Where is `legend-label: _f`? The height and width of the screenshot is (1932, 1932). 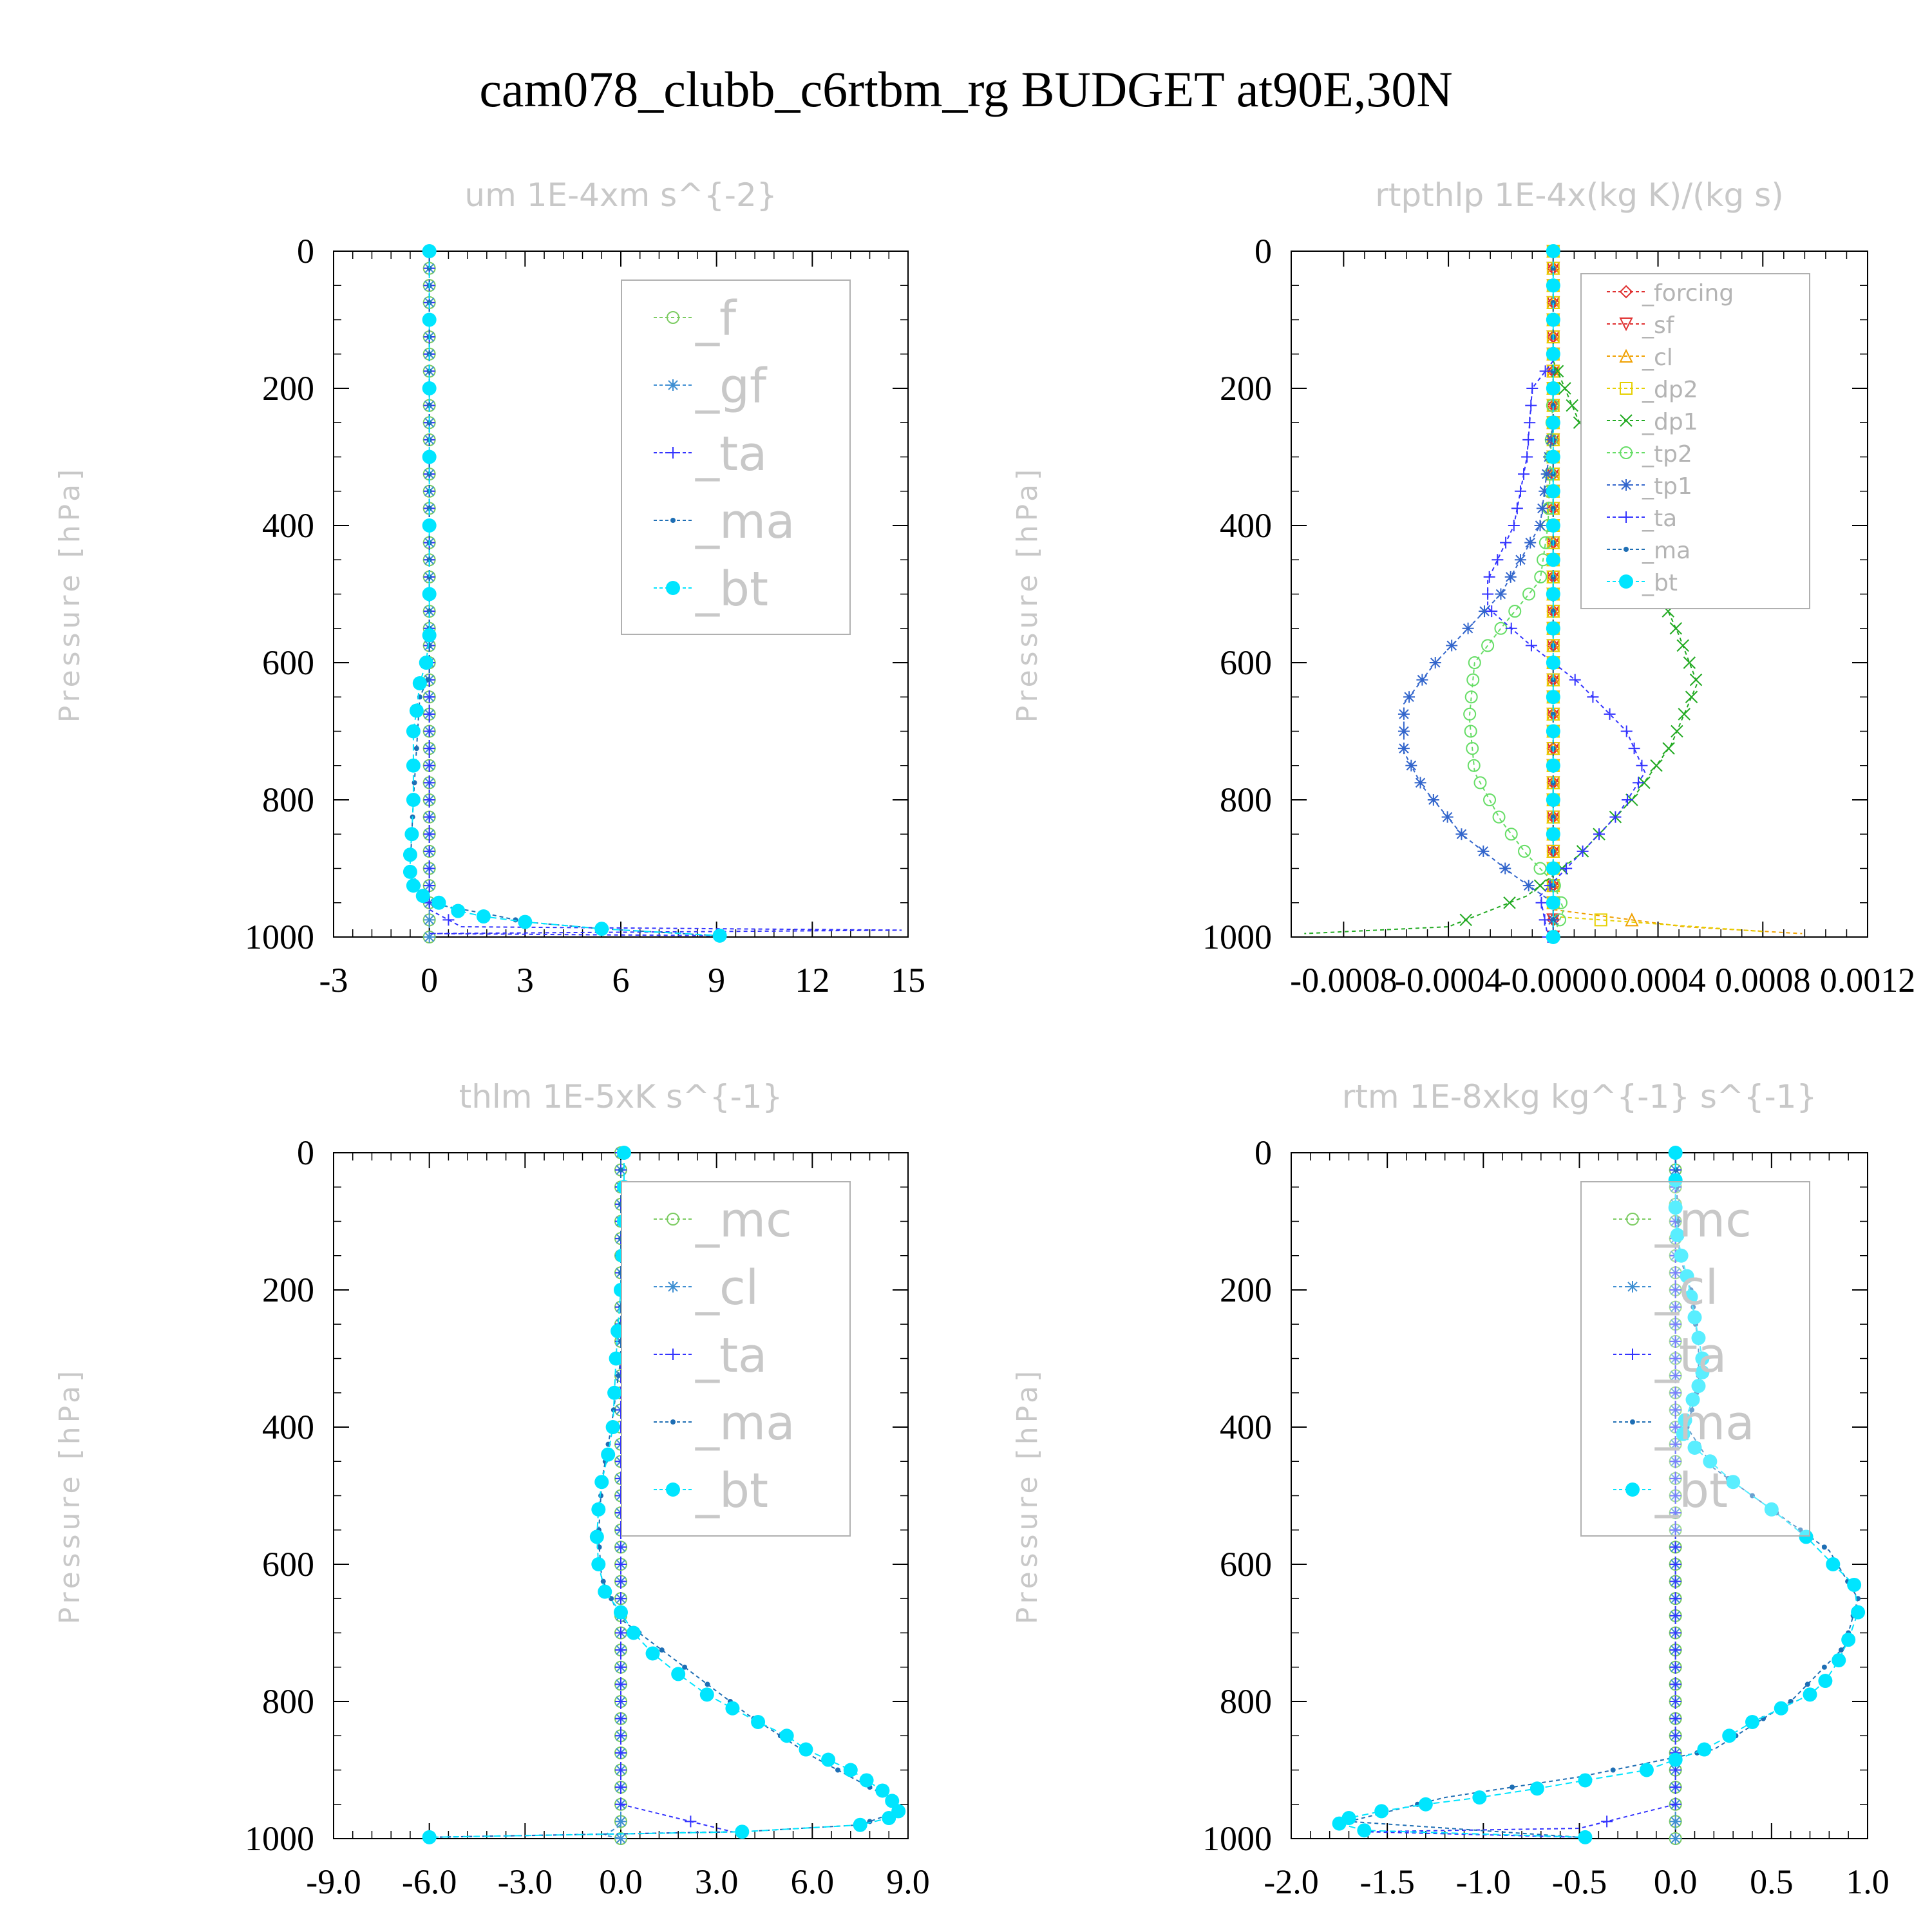
legend-label: _f is located at coordinates (716, 318).